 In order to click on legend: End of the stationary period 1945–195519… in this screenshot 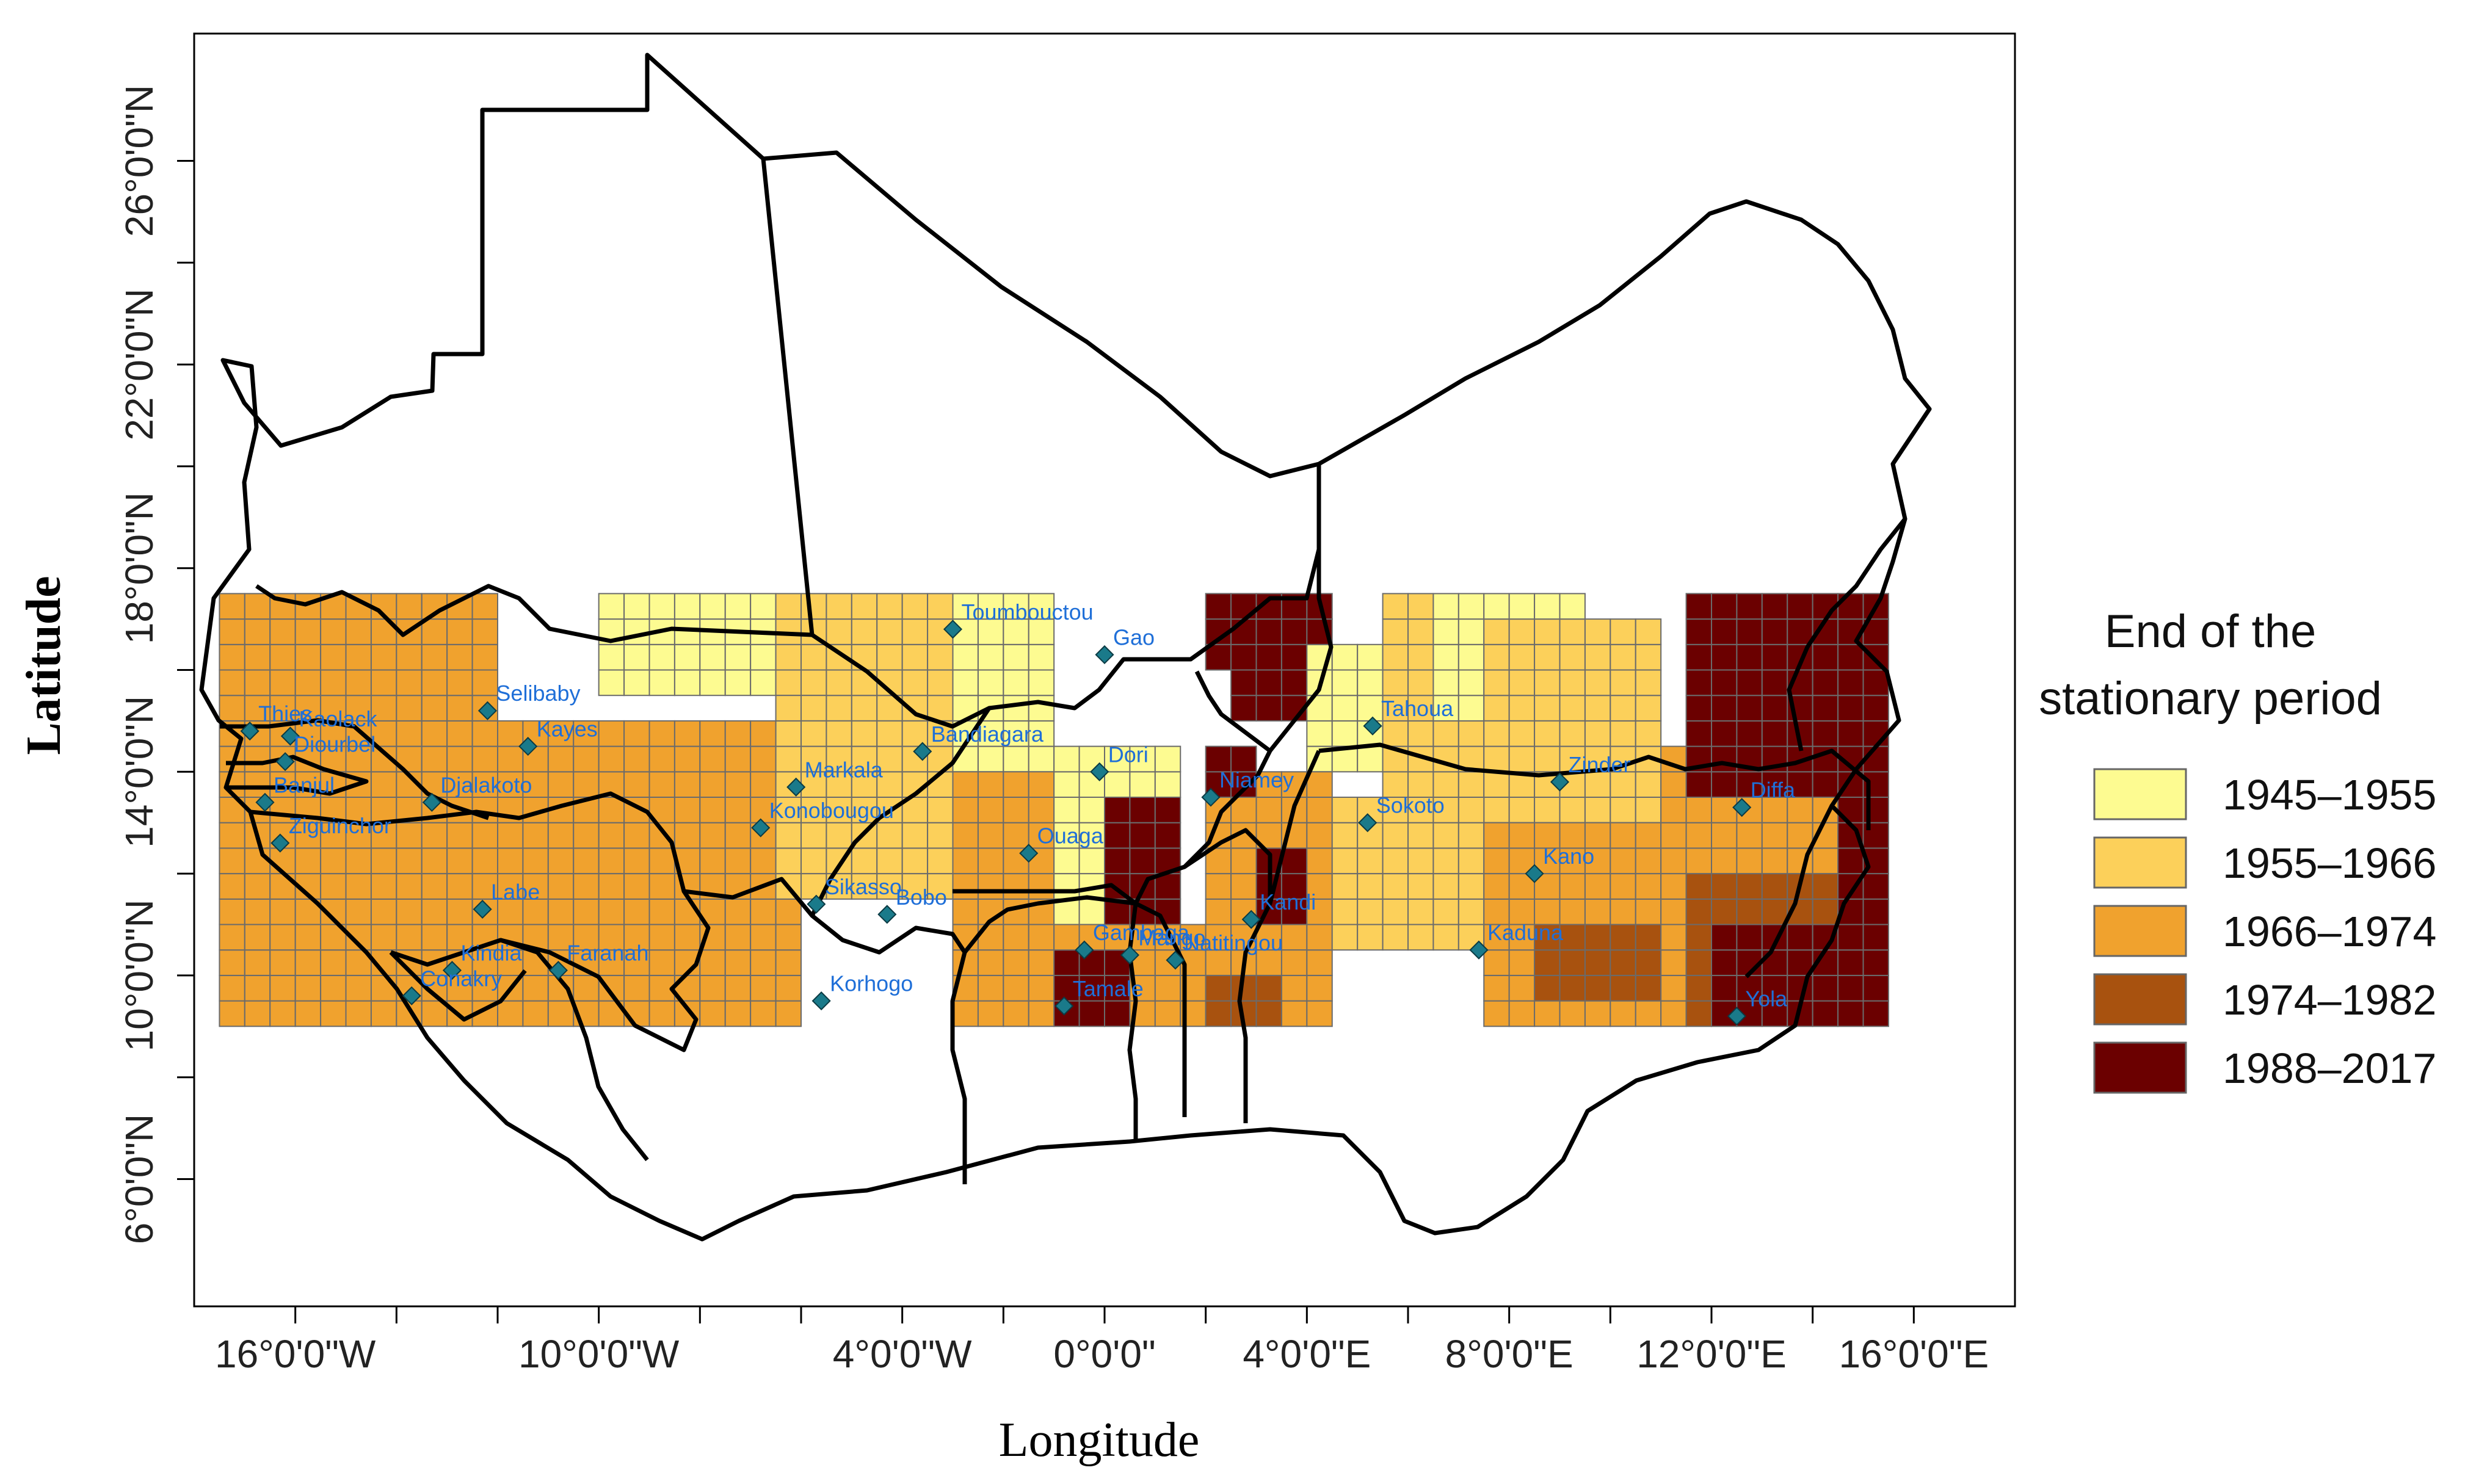, I will do `click(2237, 850)`.